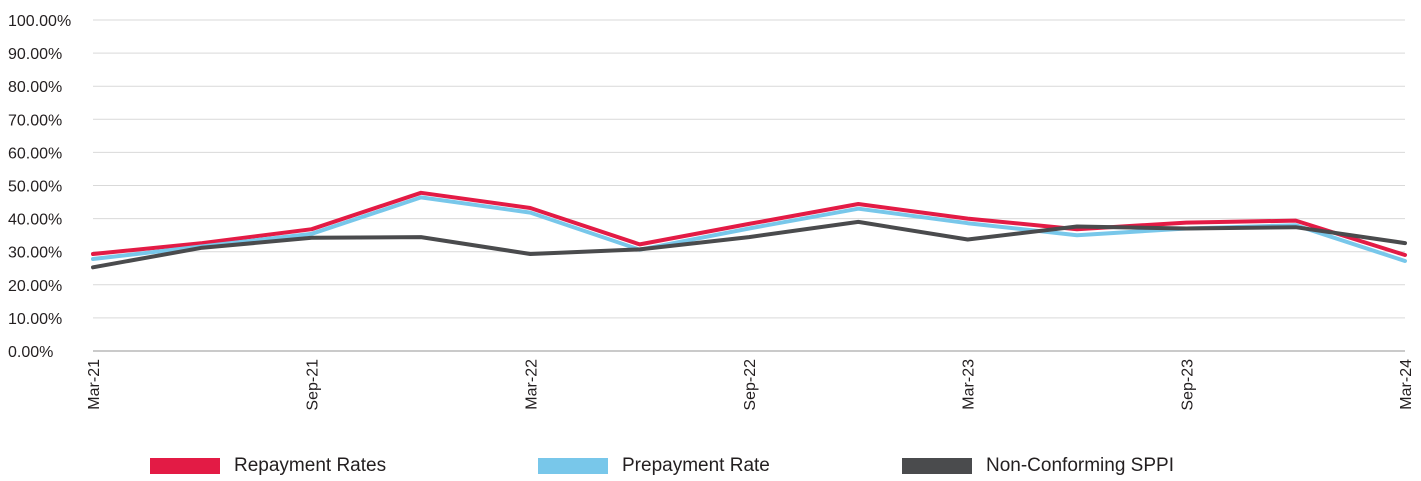 This screenshot has width=1421, height=481. Describe the element at coordinates (35, 87) in the screenshot. I see `y-tick-label: 80.00%` at that location.